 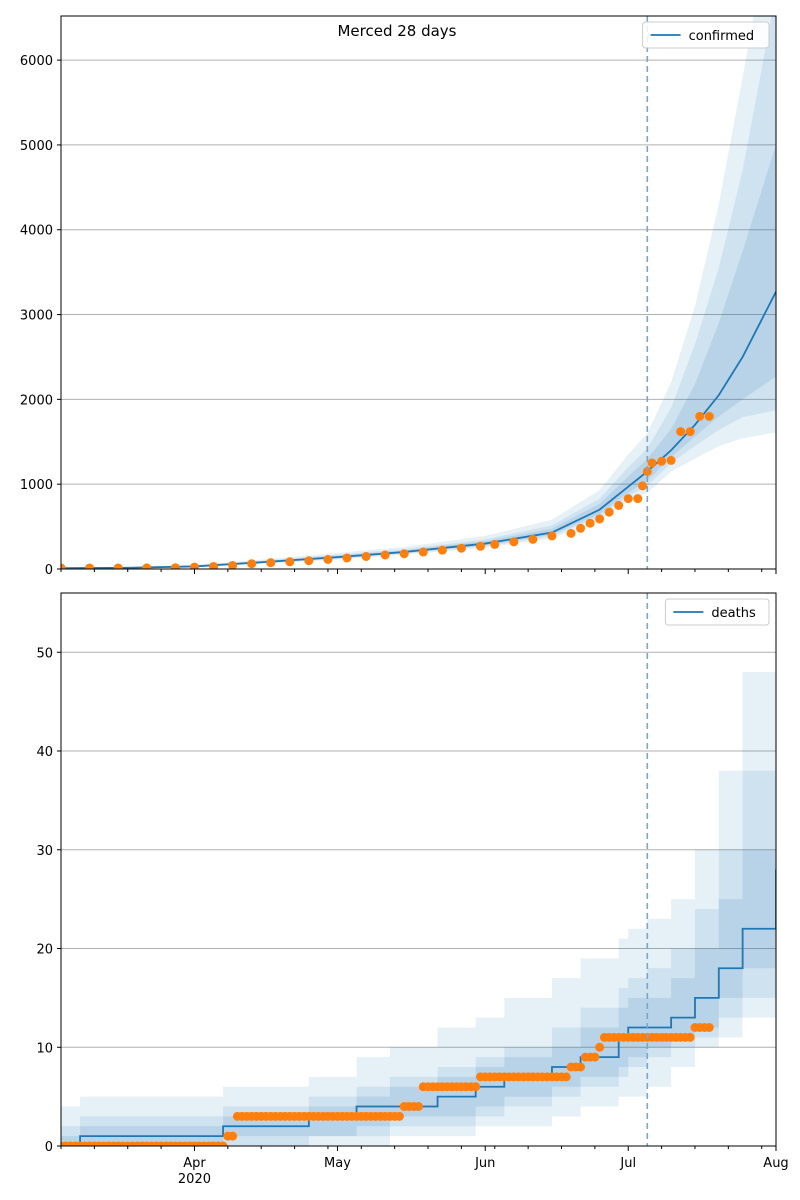 What do you see at coordinates (484, 1163) in the screenshot?
I see `x-tick-label: Jun` at bounding box center [484, 1163].